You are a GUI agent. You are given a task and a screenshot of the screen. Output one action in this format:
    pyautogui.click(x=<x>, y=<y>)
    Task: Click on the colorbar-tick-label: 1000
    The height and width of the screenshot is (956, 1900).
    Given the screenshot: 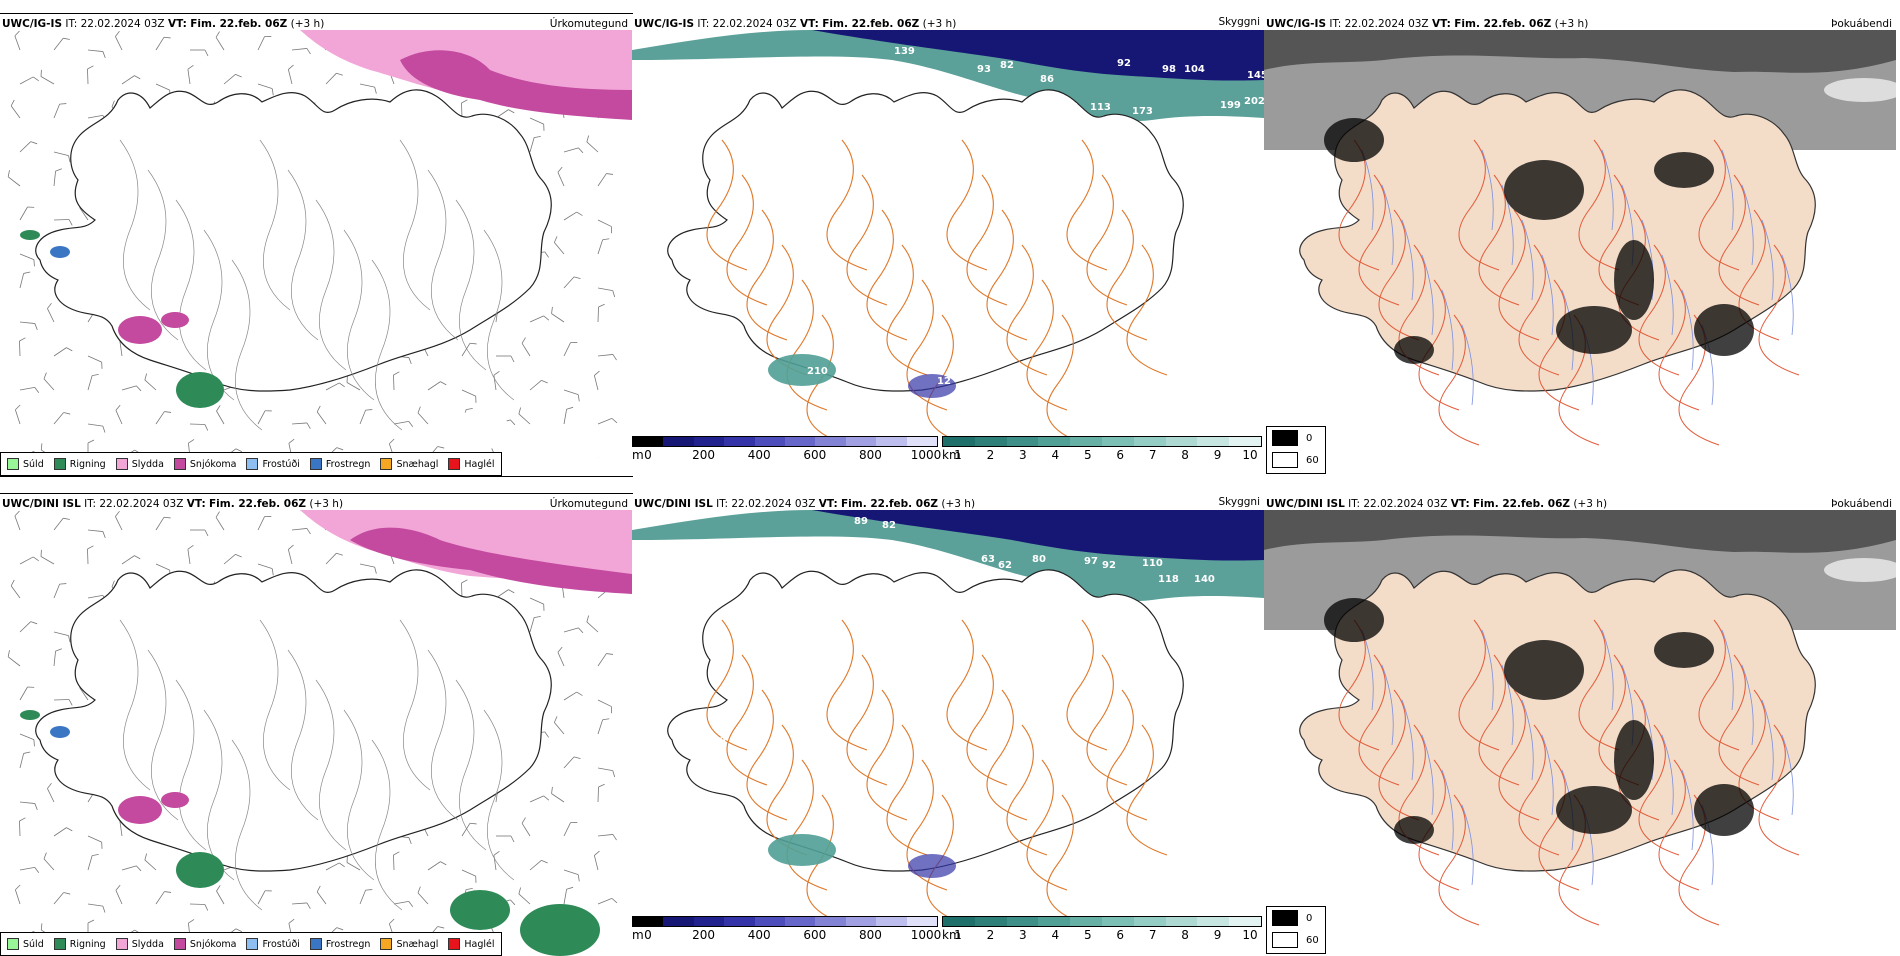 What is the action you would take?
    pyautogui.click(x=926, y=455)
    